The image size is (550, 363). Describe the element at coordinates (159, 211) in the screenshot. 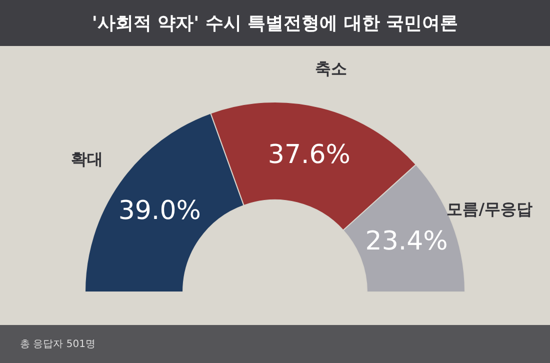

I see `data-label: 39.0%` at that location.